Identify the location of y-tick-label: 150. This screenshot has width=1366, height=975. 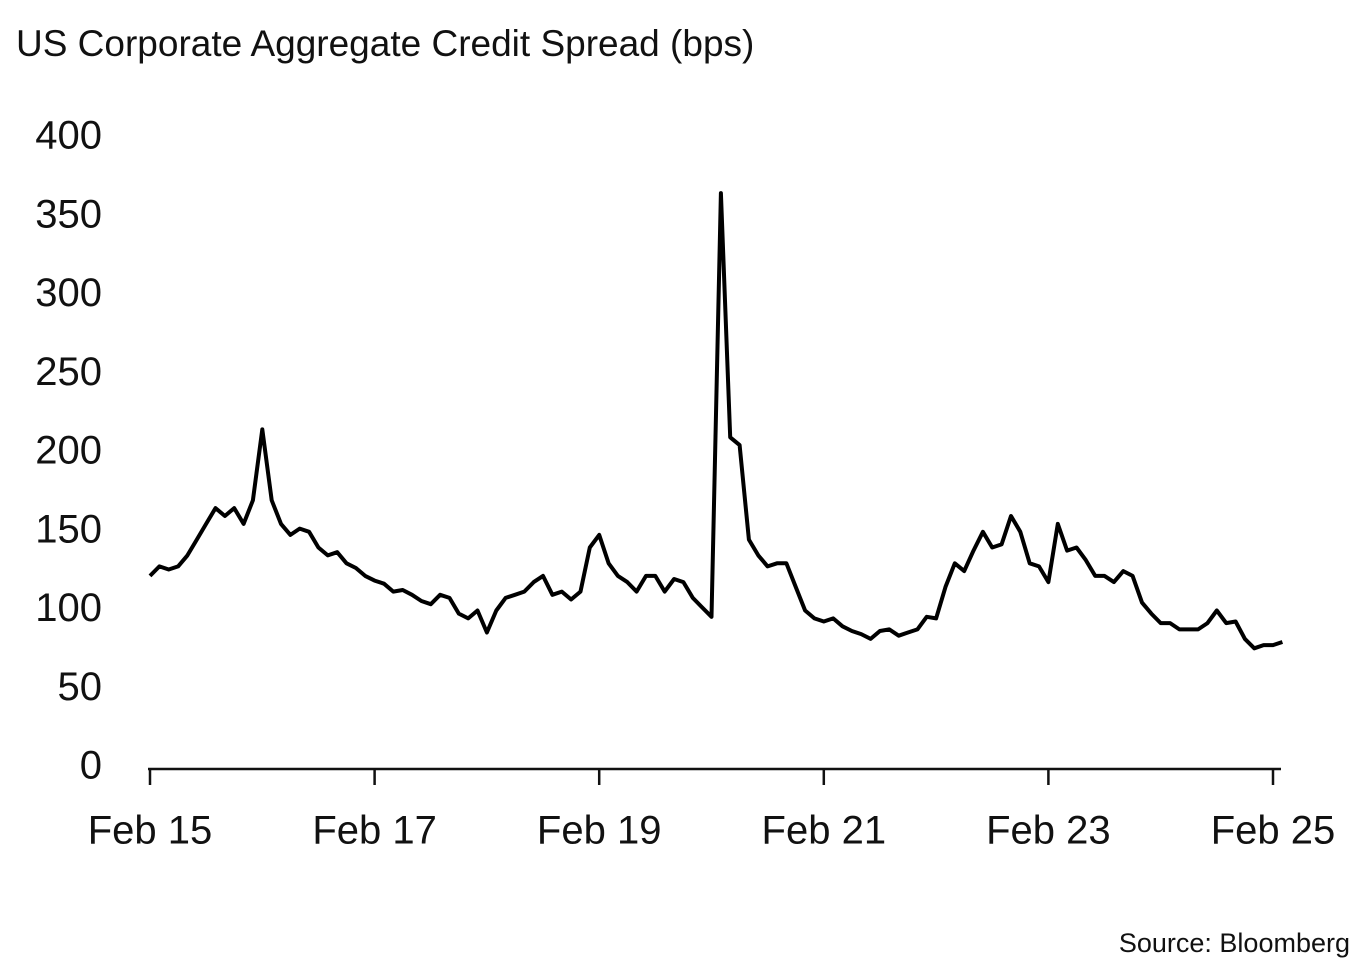
(68, 529).